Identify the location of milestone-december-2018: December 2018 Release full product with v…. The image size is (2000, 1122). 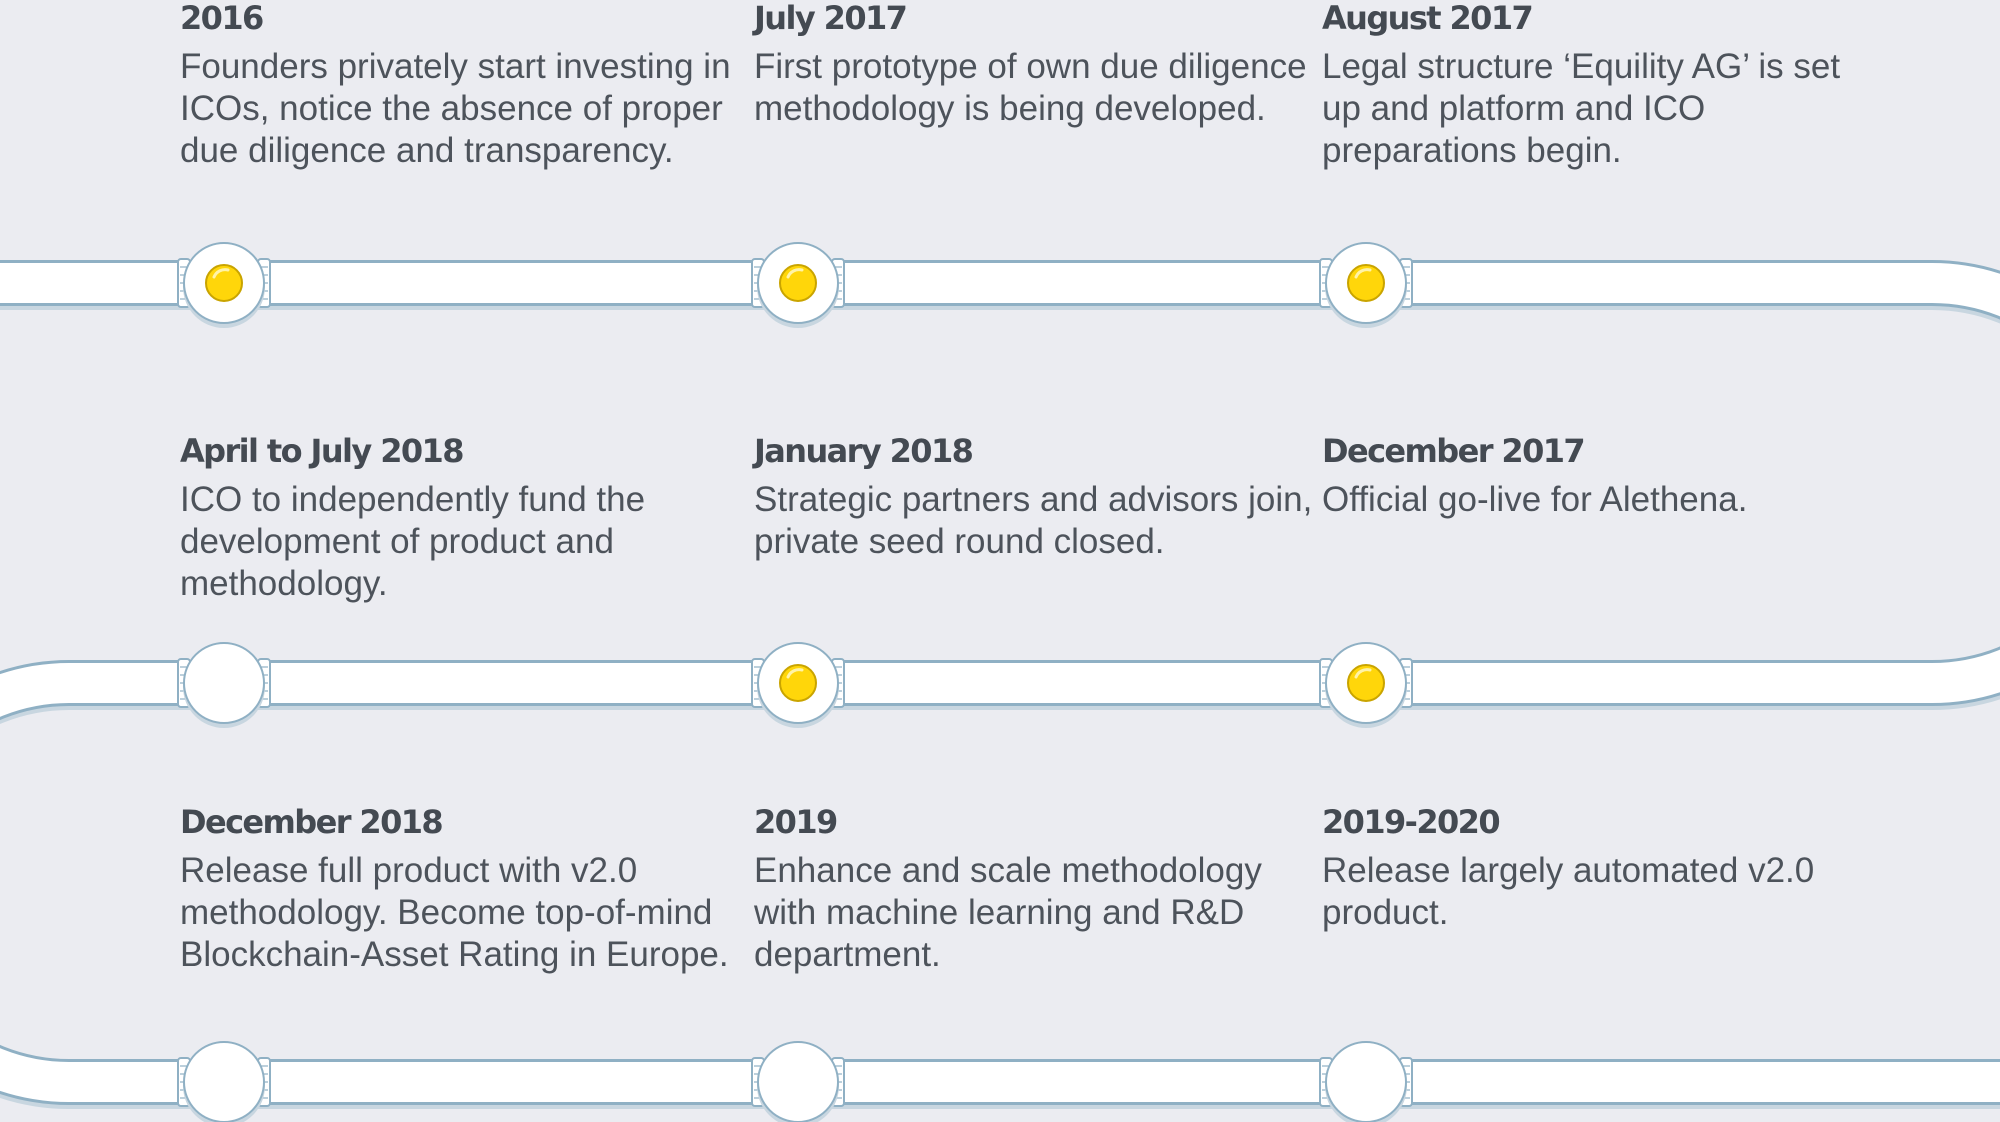
(460, 890).